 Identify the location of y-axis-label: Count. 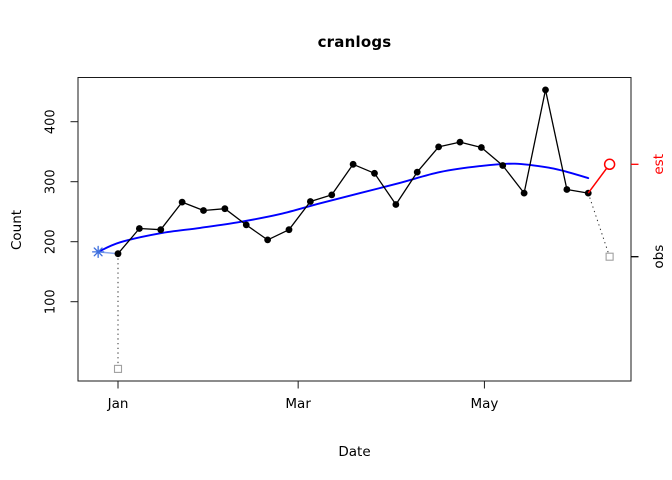
(17, 230).